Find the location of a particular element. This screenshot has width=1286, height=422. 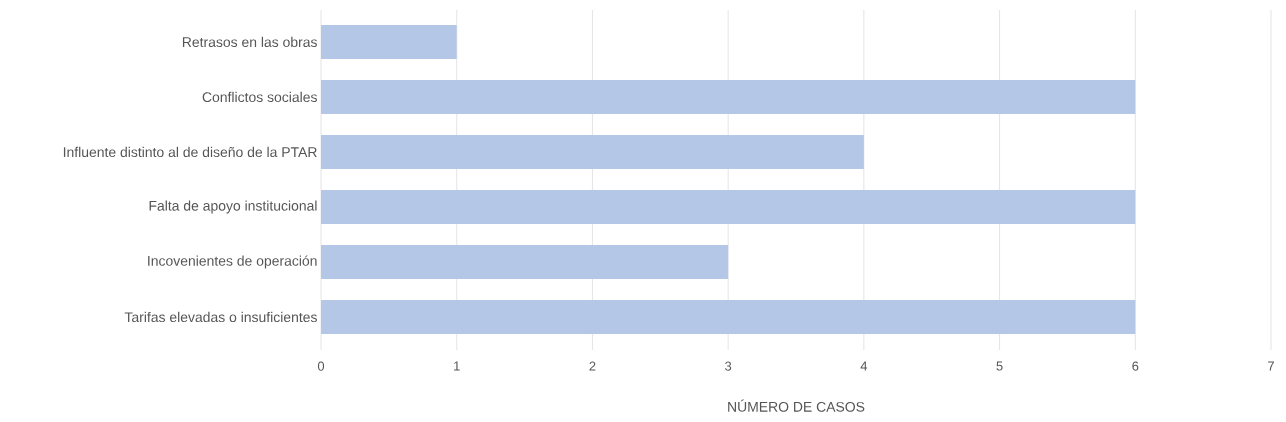

x-tick-label: 3 is located at coordinates (728, 366).